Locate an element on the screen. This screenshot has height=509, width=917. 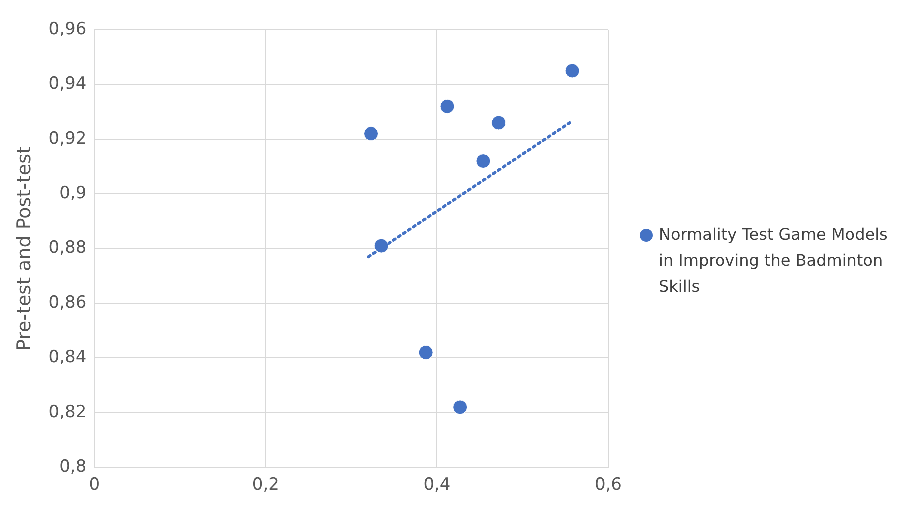
y-tick-label: 0,88 is located at coordinates (67, 248).